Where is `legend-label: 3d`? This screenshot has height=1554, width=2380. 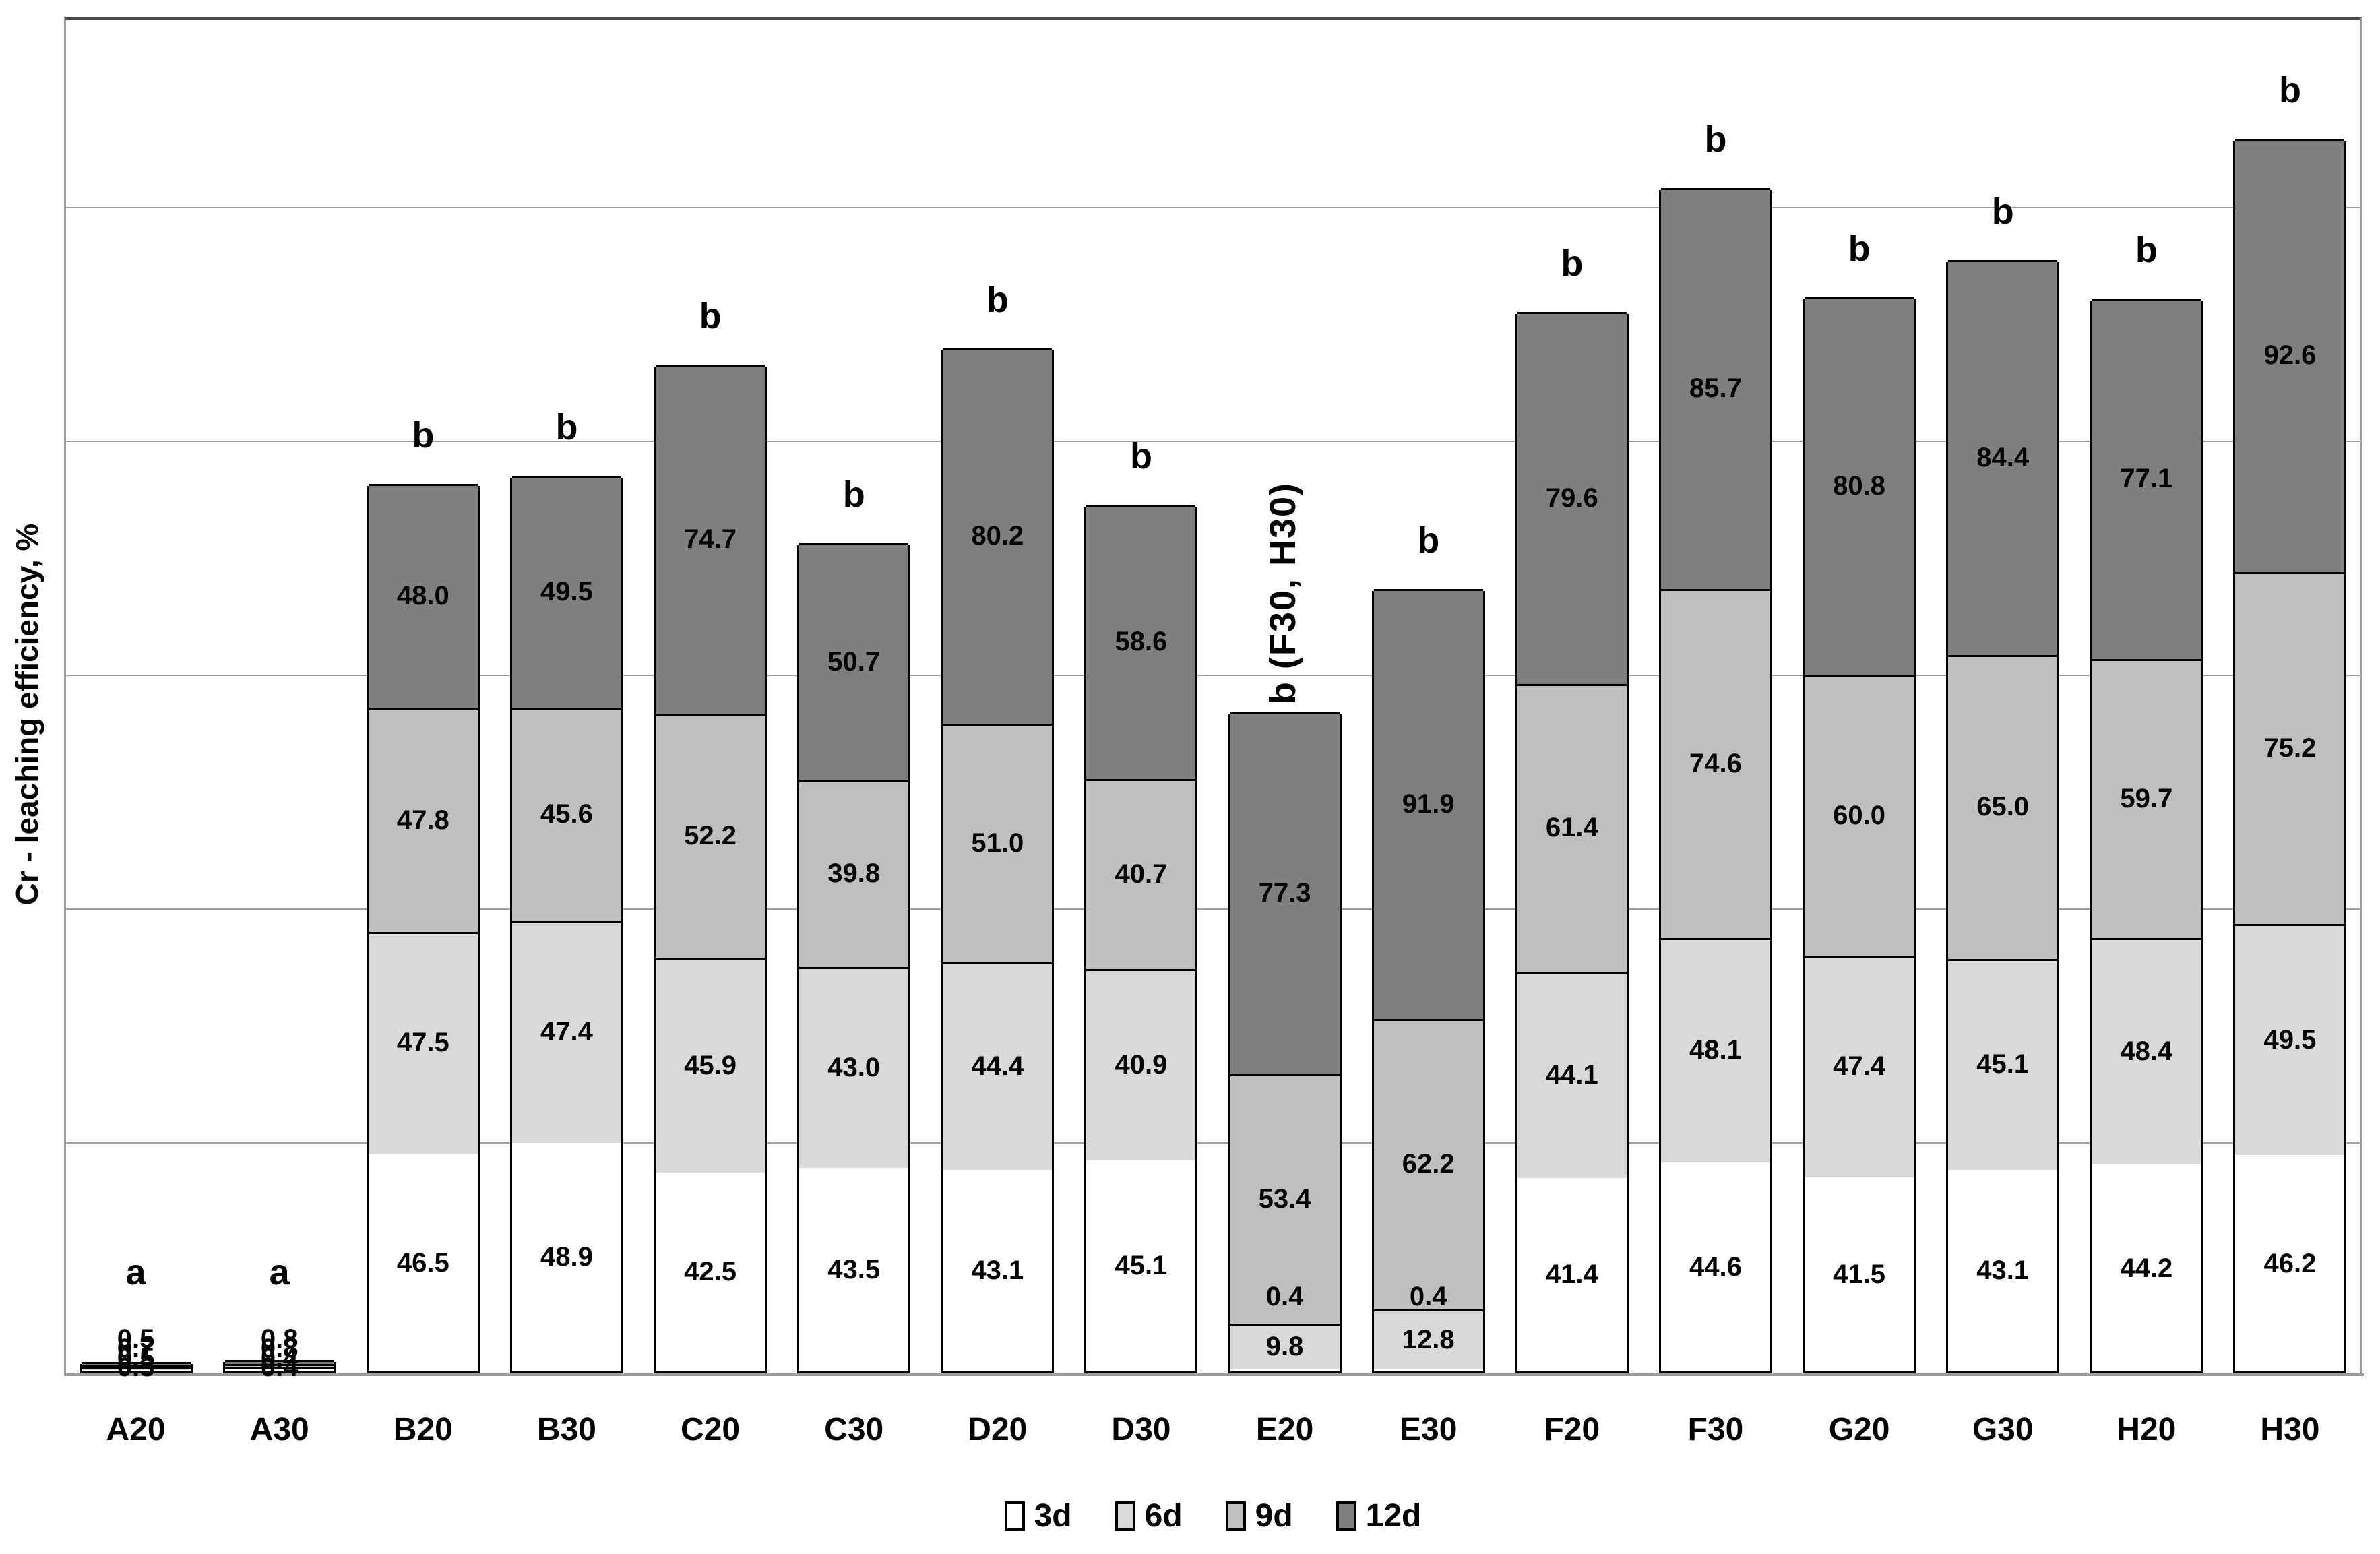
legend-label: 3d is located at coordinates (1053, 1516).